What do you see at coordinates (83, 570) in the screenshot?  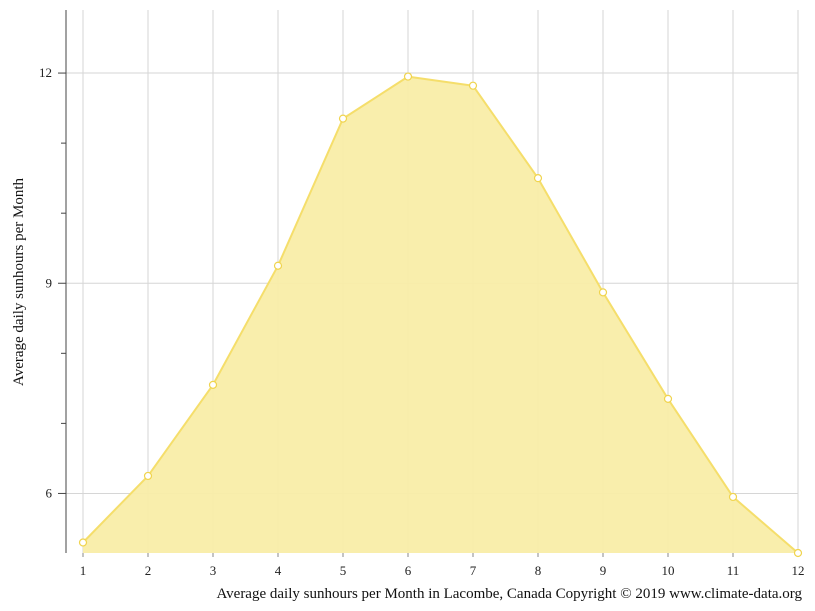 I see `x-tick-label: 1` at bounding box center [83, 570].